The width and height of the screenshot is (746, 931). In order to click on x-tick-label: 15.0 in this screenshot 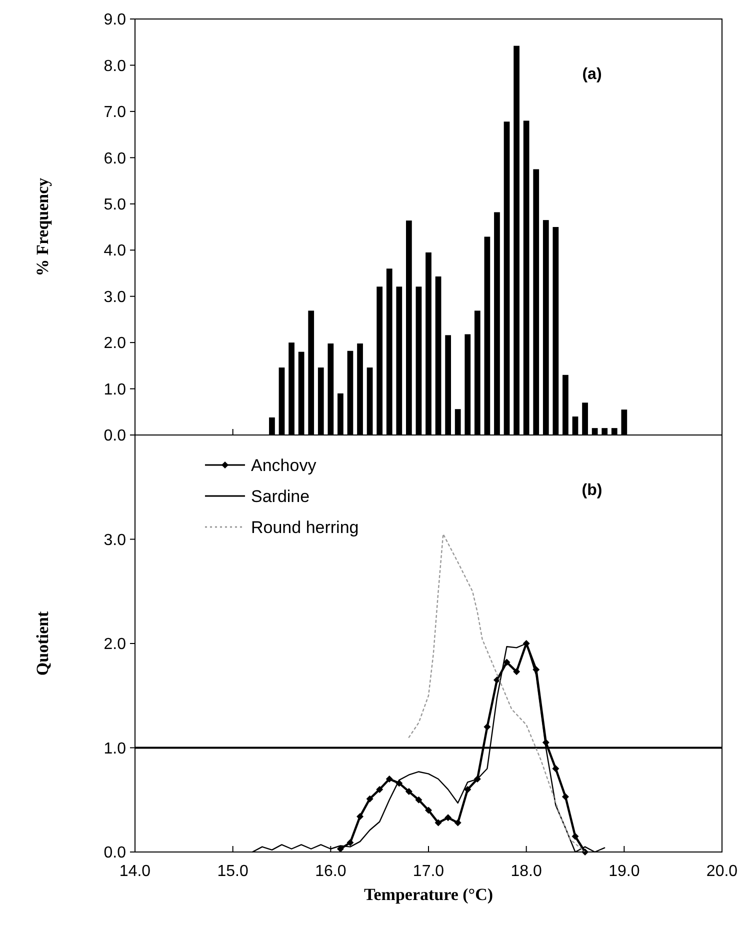, I will do `click(233, 871)`.